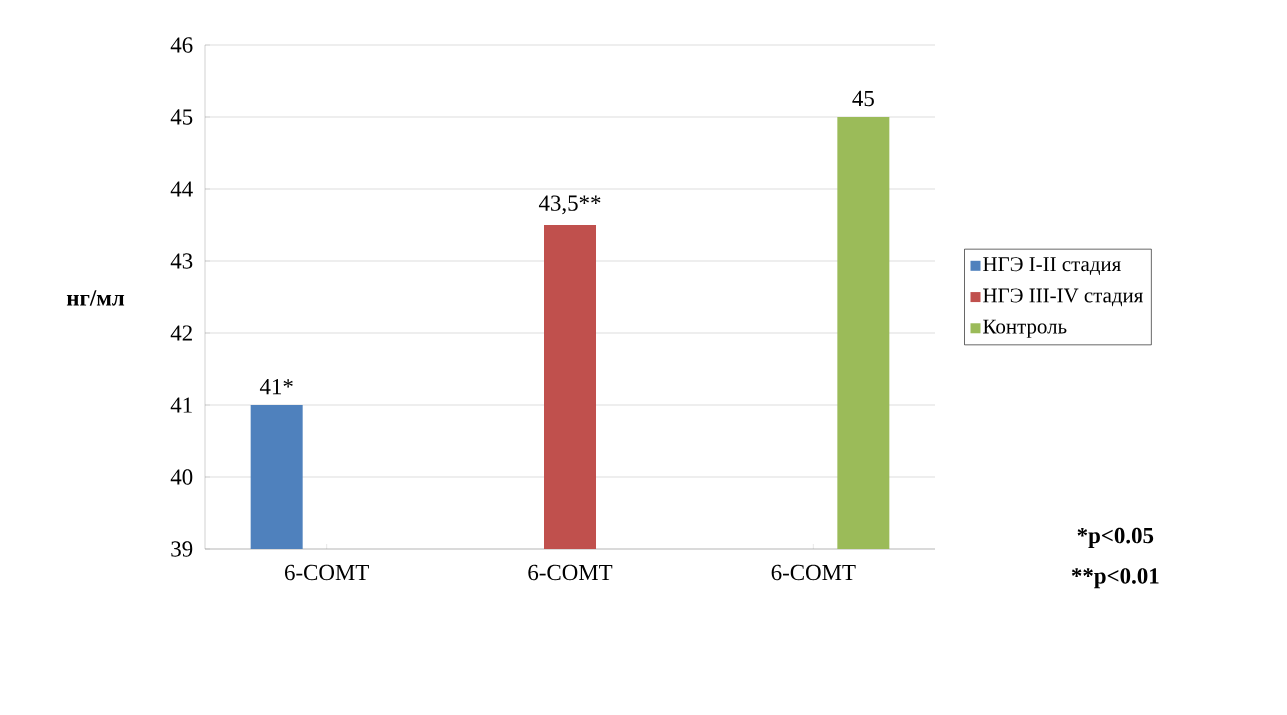  I want to click on data-label: 41*, so click(276, 387).